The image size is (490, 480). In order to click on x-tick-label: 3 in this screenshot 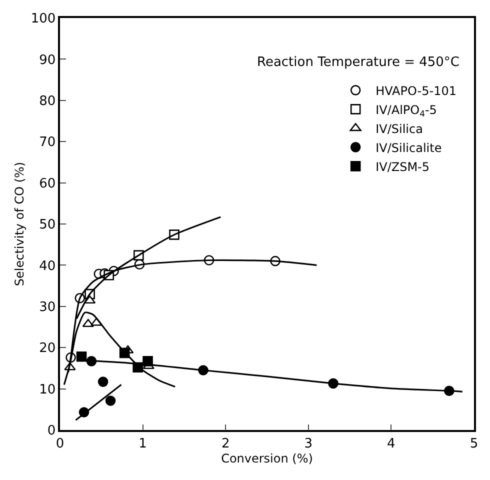, I will do `click(308, 444)`.